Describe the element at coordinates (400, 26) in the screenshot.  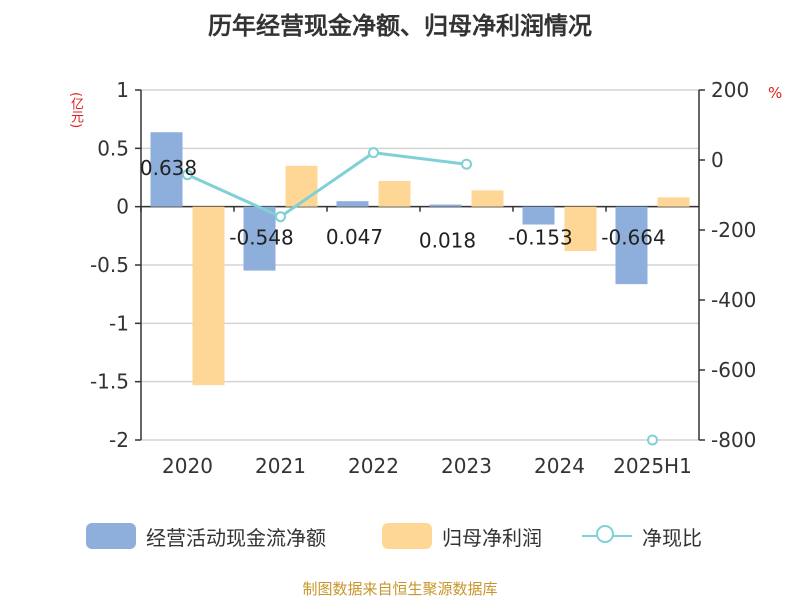
I see `chart-title: 历年经营现金净额、归母净利润情况` at that location.